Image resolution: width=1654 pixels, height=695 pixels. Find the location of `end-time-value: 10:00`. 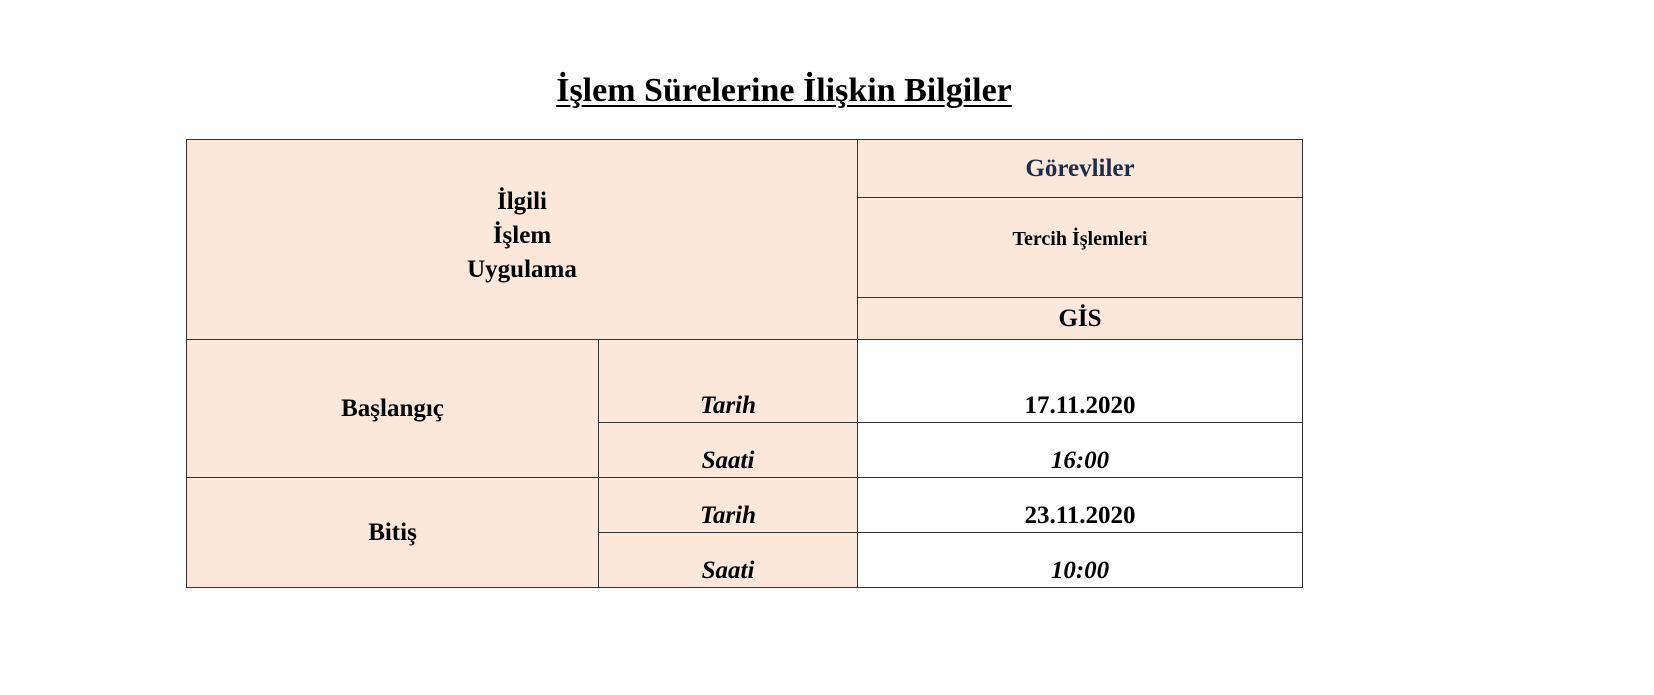

end-time-value: 10:00 is located at coordinates (1080, 560).